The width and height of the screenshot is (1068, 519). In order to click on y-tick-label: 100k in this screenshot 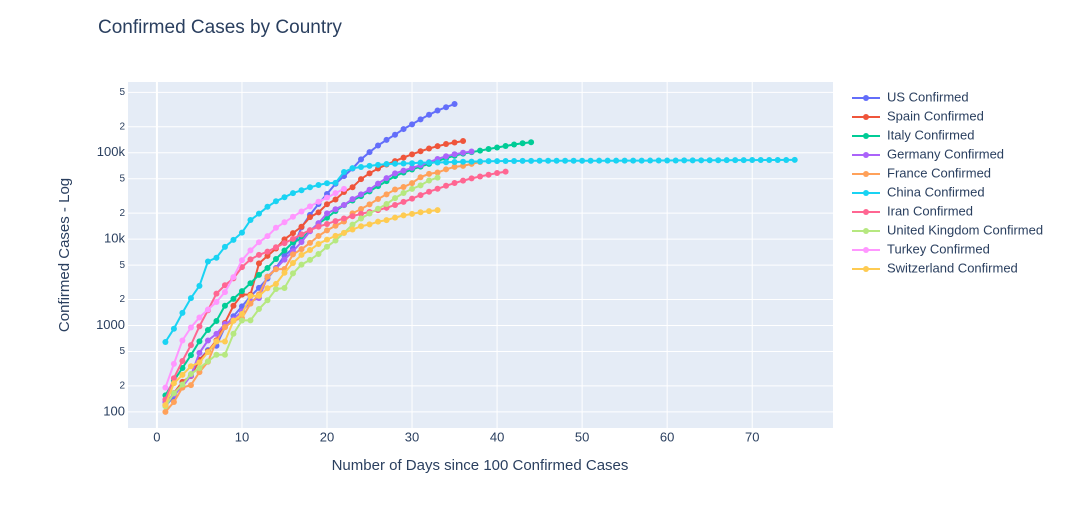, I will do `click(111, 151)`.